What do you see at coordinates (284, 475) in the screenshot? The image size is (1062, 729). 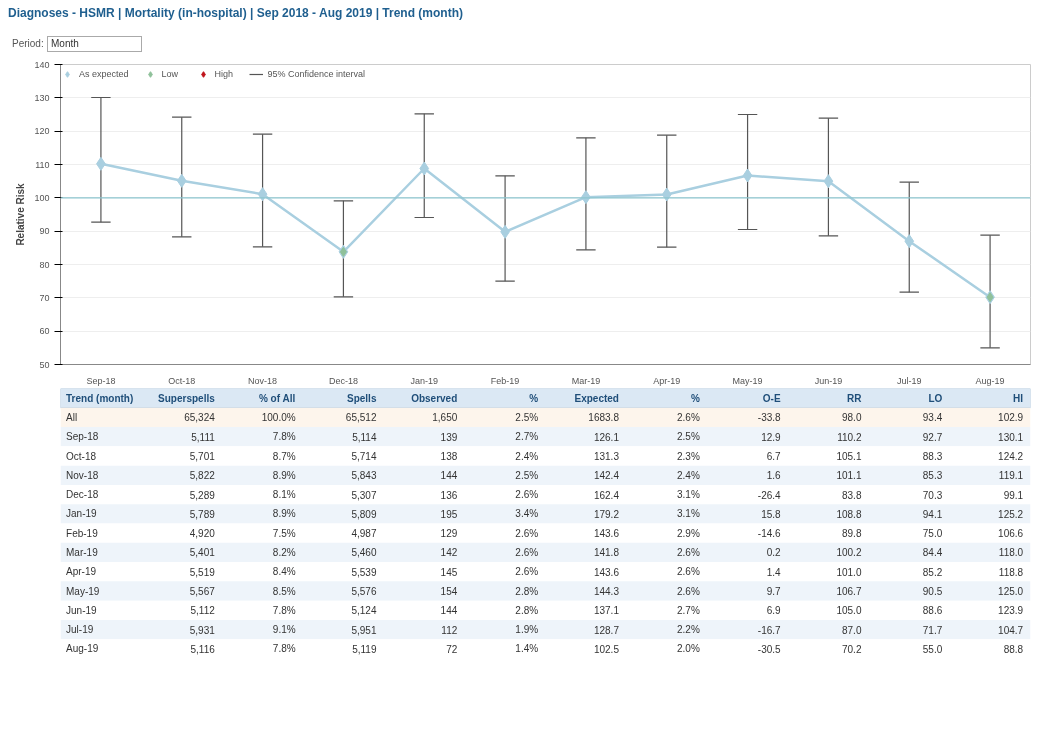 I see `text: 8.9%` at bounding box center [284, 475].